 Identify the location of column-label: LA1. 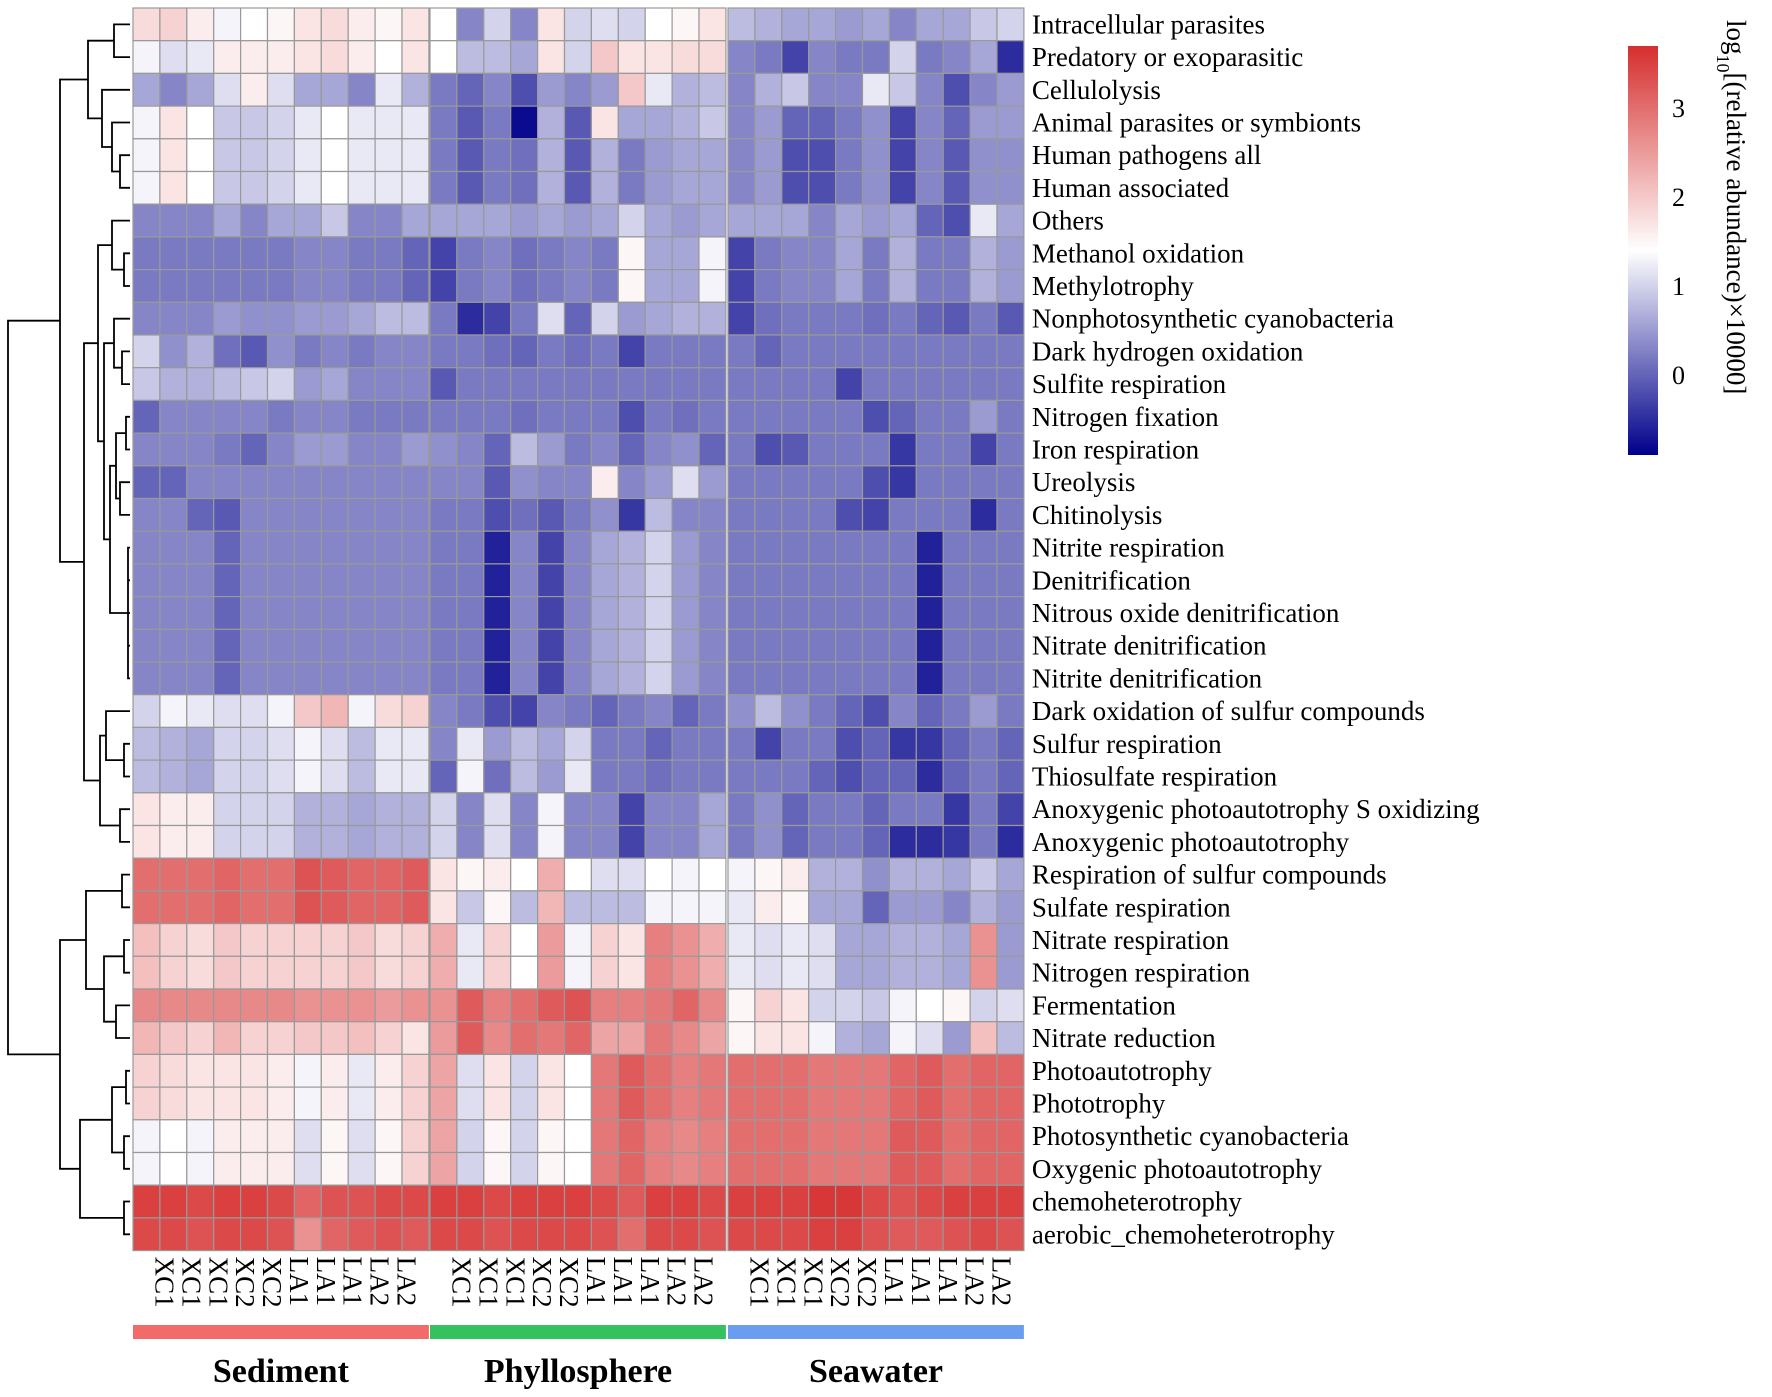
(596, 1282).